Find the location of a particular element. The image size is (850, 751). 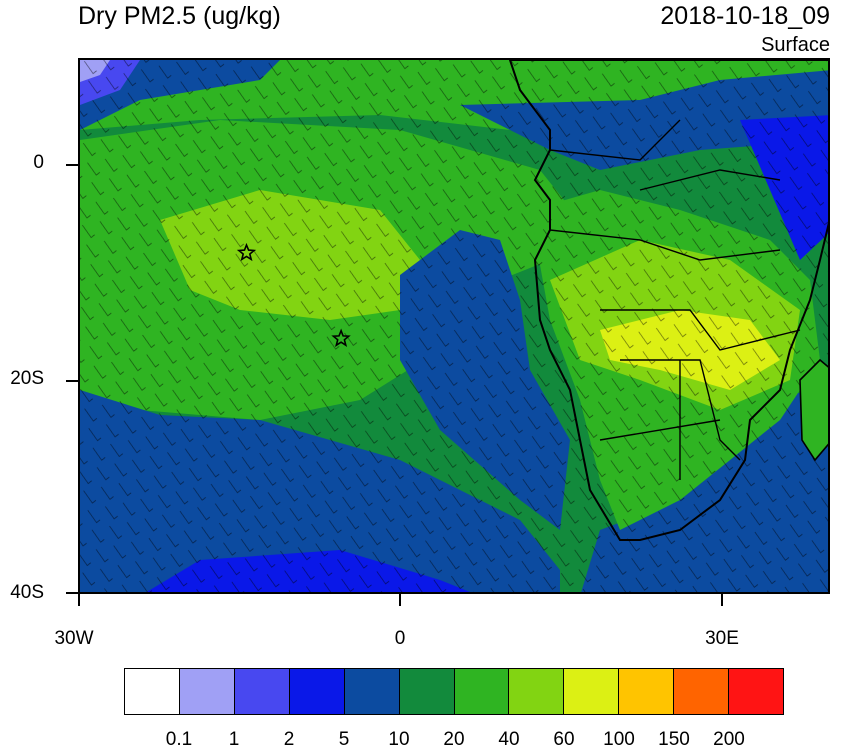

tick-lat-20s is located at coordinates (72, 381).